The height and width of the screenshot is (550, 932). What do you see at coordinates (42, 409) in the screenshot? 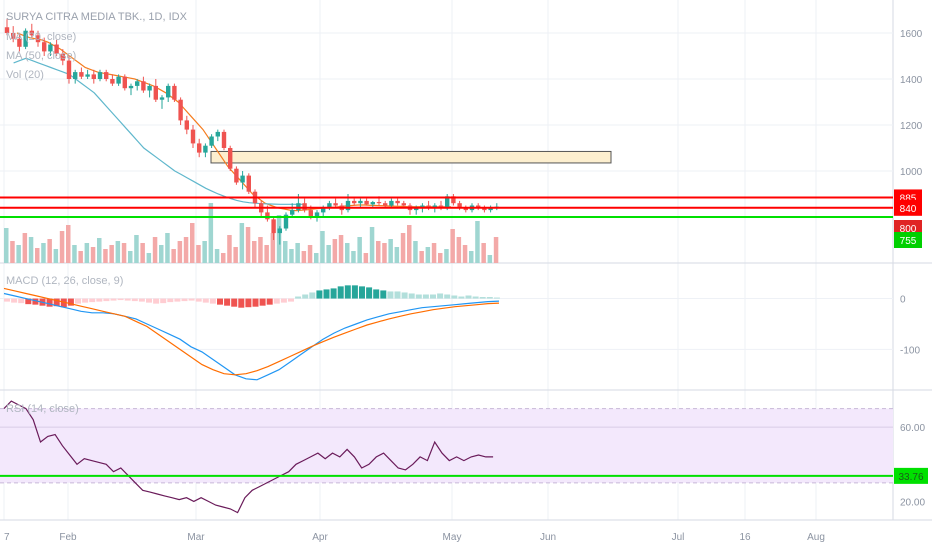
I see `rsi-legend: RSI (14, close)` at bounding box center [42, 409].